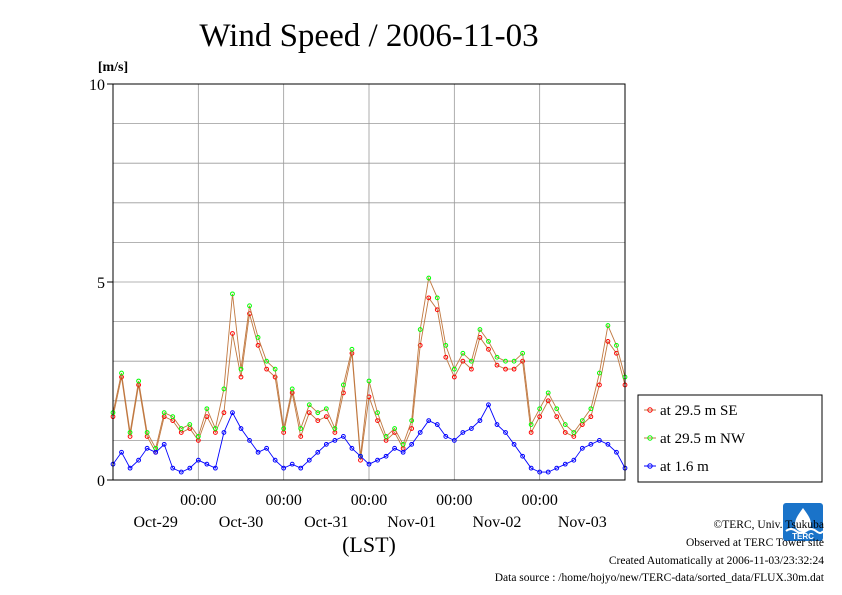  What do you see at coordinates (730, 438) in the screenshot?
I see `legend-box` at bounding box center [730, 438].